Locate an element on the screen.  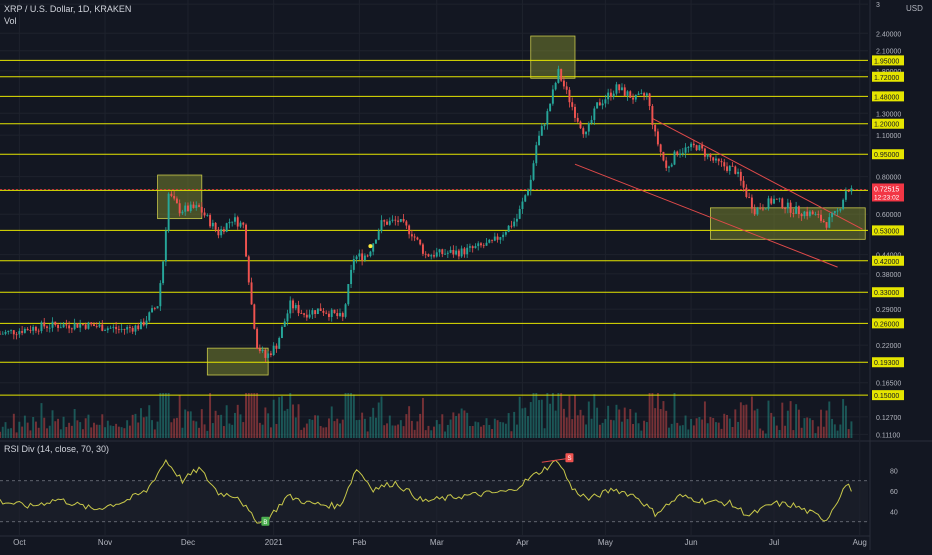
y-tick-label: 0.38000 is located at coordinates (888, 275).